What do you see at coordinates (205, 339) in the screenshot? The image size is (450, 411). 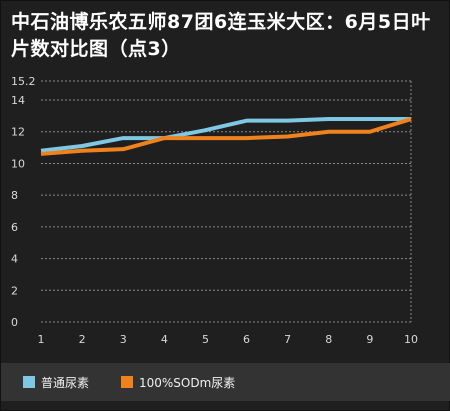 I see `x-tick-label-4: 5` at bounding box center [205, 339].